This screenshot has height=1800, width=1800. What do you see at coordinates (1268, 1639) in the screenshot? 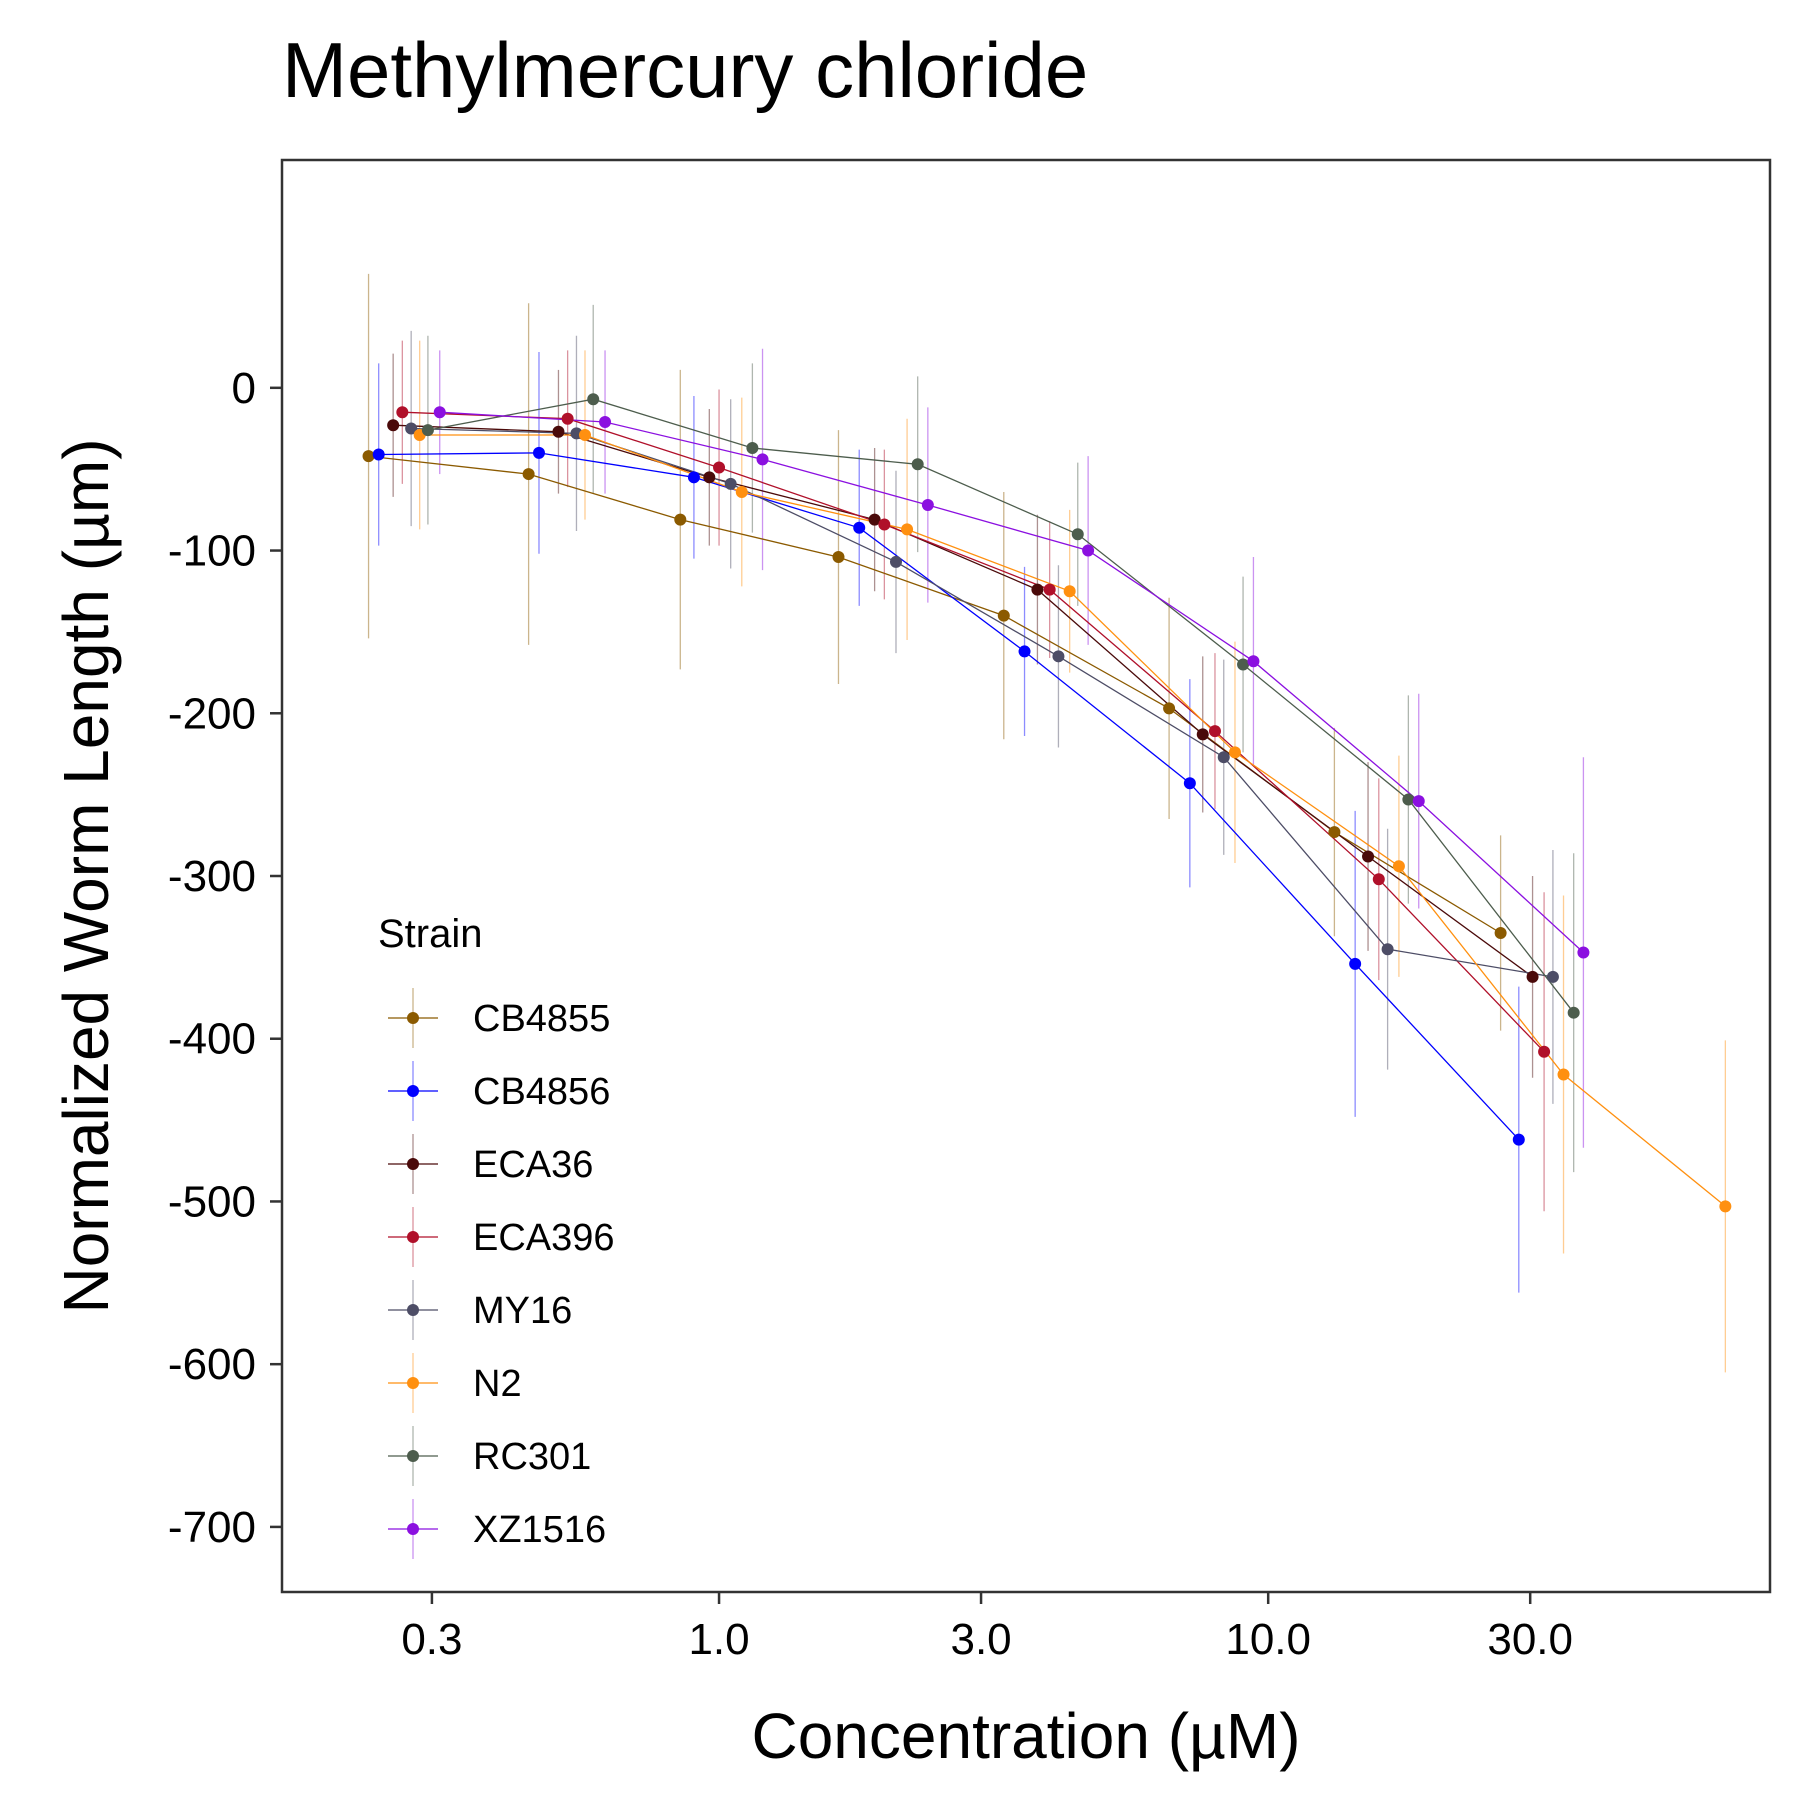
I see `x-tick-label: 10.0` at bounding box center [1268, 1639].